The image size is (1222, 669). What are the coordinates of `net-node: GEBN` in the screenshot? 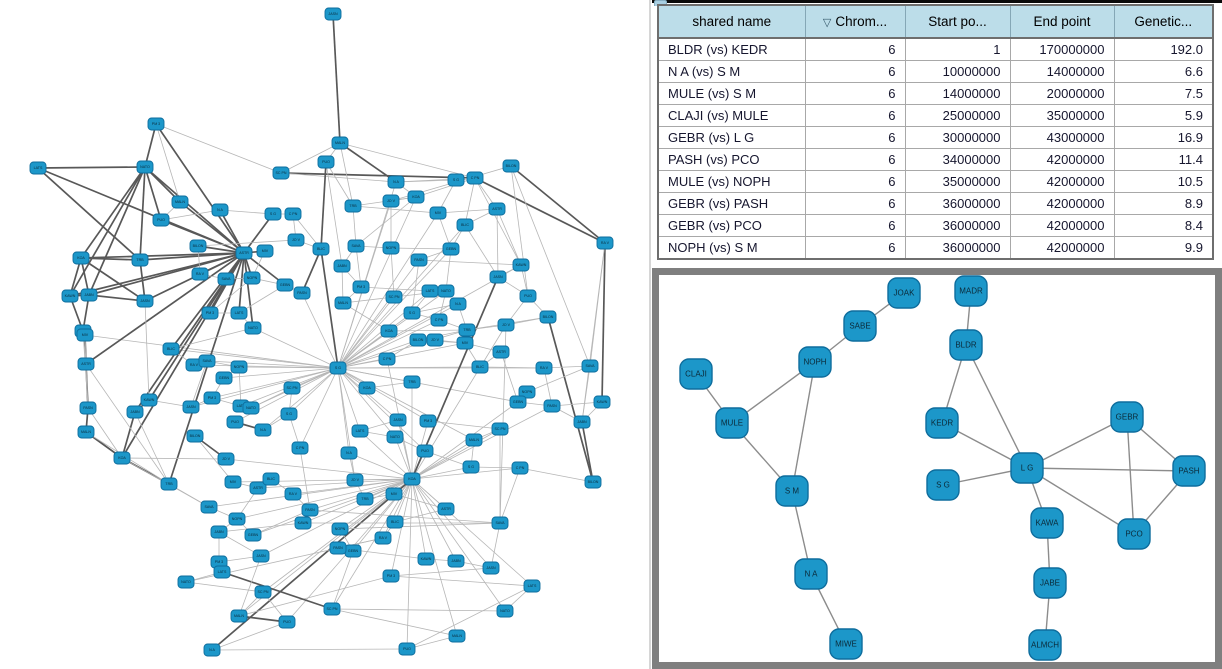 It's located at (451, 249).